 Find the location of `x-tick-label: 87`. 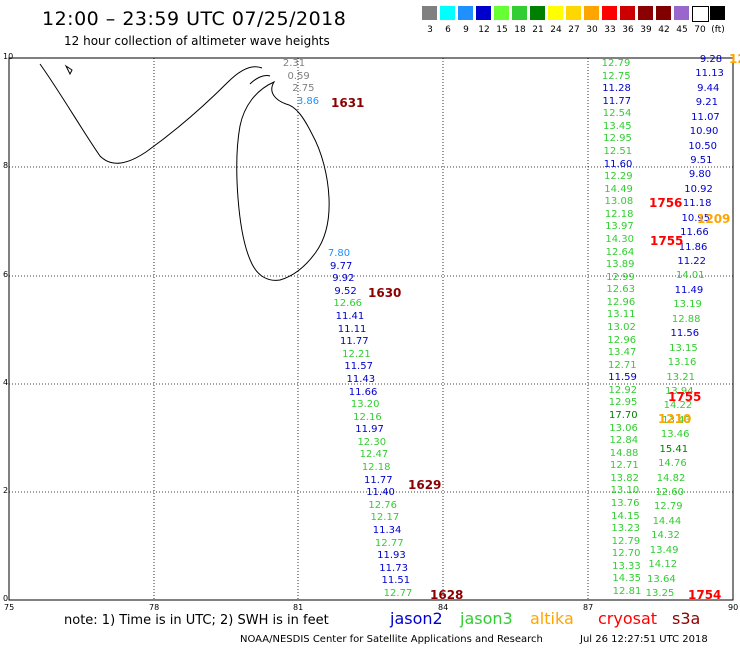

x-tick-label: 87 is located at coordinates (588, 607).